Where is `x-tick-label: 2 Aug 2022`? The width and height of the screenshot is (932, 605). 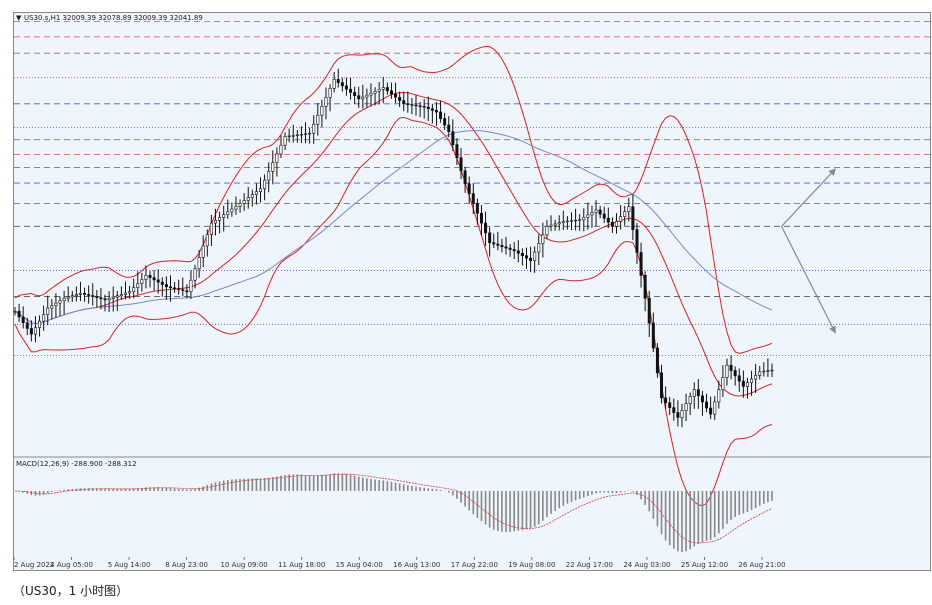 x-tick-label: 2 Aug 2022 is located at coordinates (34, 565).